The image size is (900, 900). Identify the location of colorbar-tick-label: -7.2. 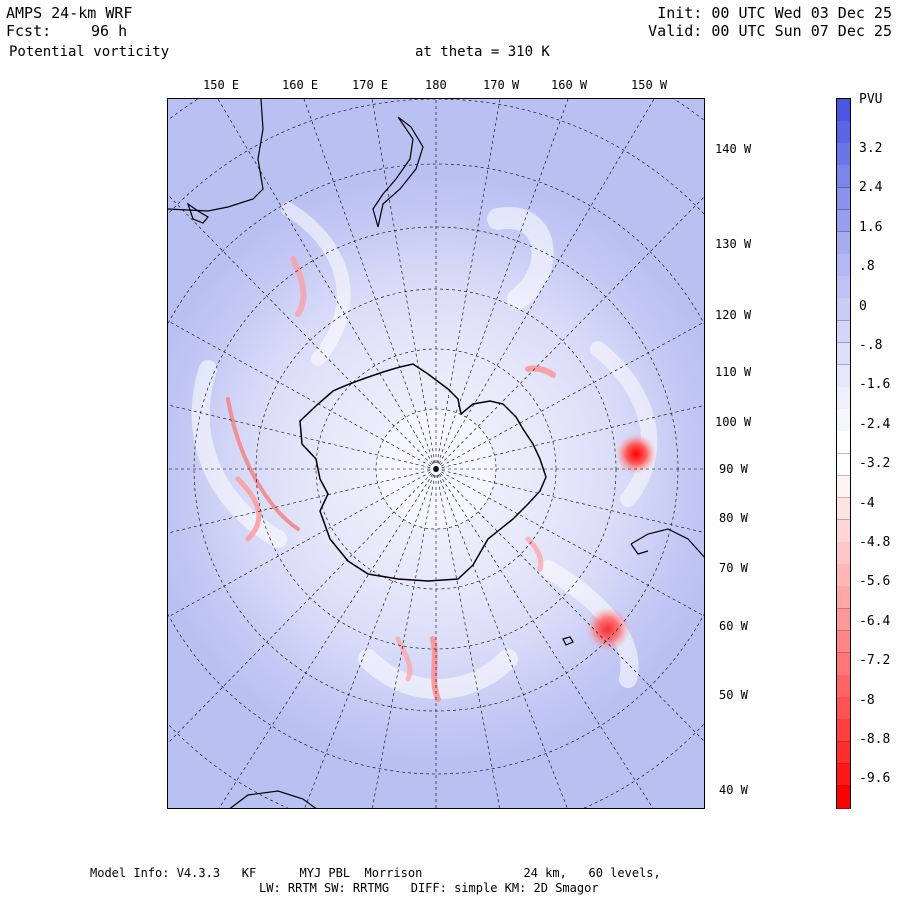
(875, 661).